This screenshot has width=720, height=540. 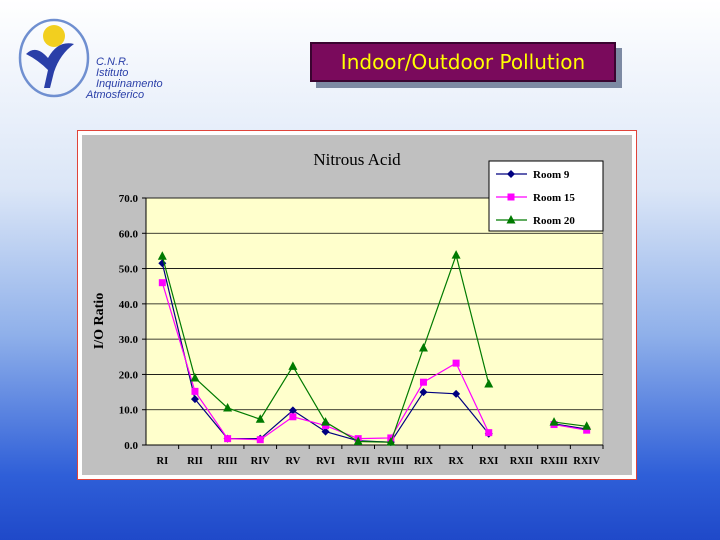 I want to click on y-tick-label: 30.0, so click(x=129, y=340).